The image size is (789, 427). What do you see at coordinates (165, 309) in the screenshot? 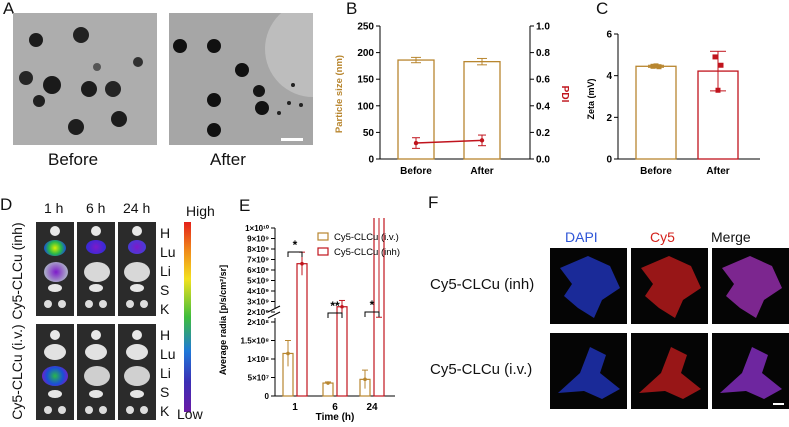
I see `organ-label-k: K` at bounding box center [165, 309].